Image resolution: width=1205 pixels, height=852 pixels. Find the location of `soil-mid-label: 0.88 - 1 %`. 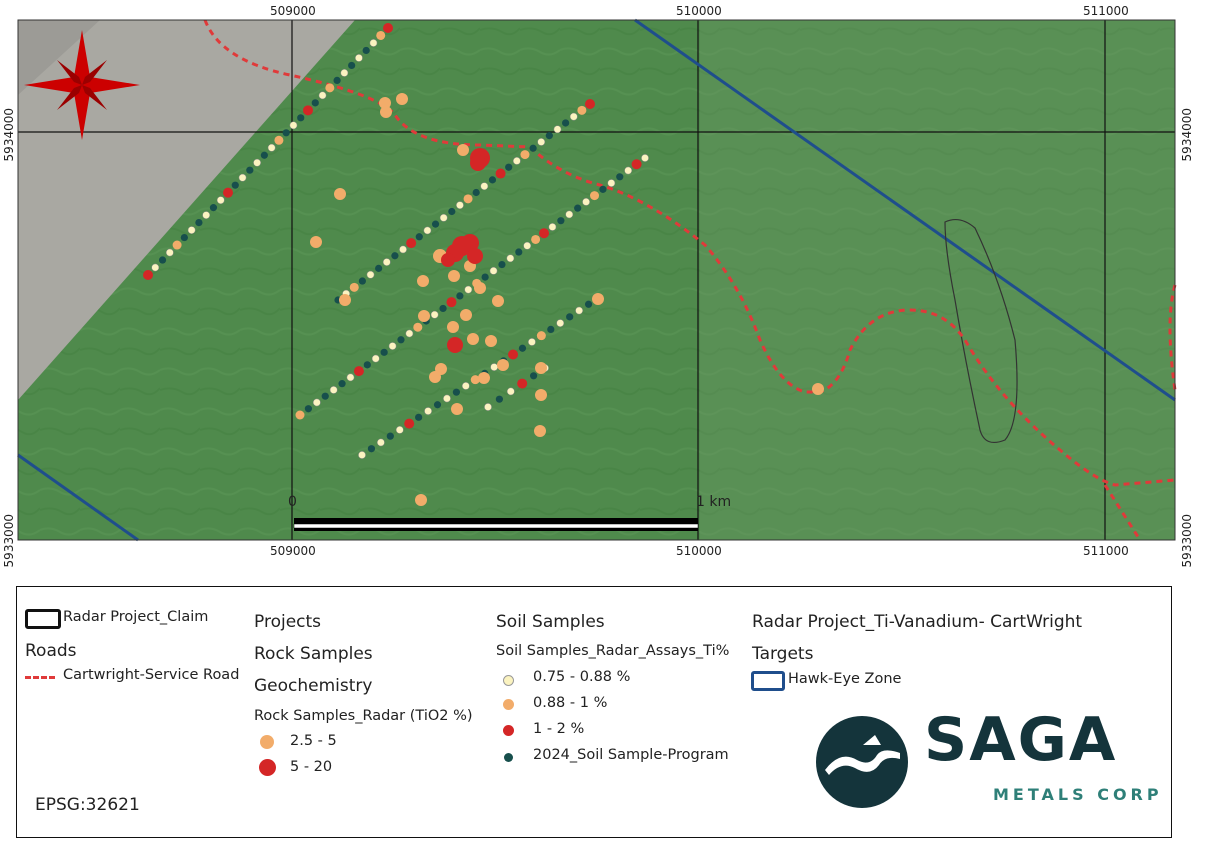

soil-mid-label: 0.88 - 1 % is located at coordinates (570, 703).